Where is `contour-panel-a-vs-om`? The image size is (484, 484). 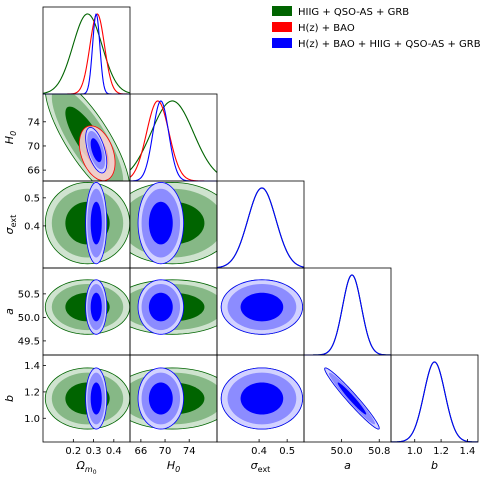 contour-panel-a-vs-om is located at coordinates (87, 307).